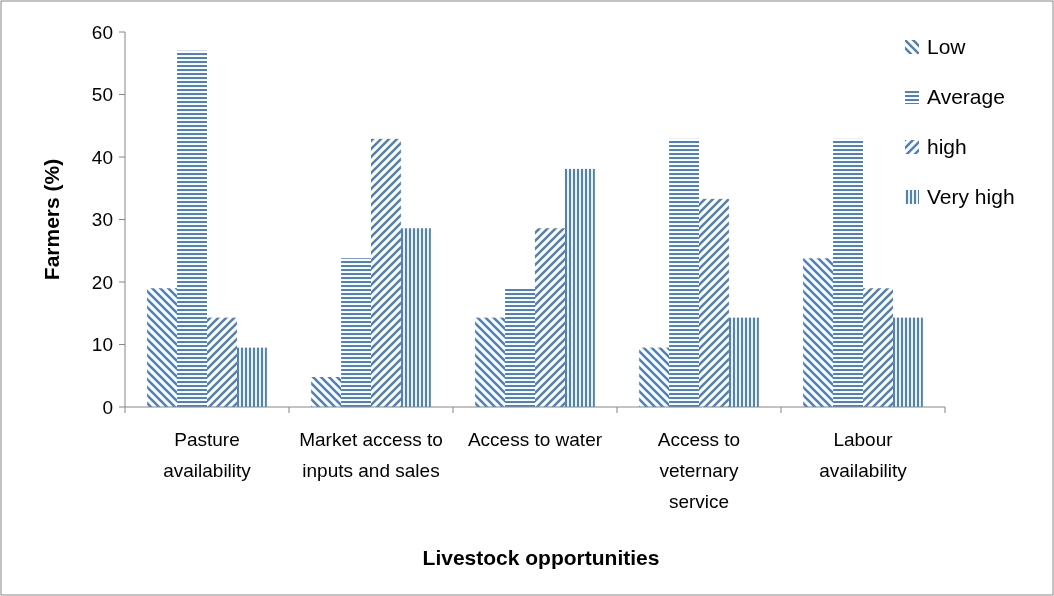 The height and width of the screenshot is (596, 1054). Describe the element at coordinates (947, 47) in the screenshot. I see `legend-label: Low` at that location.